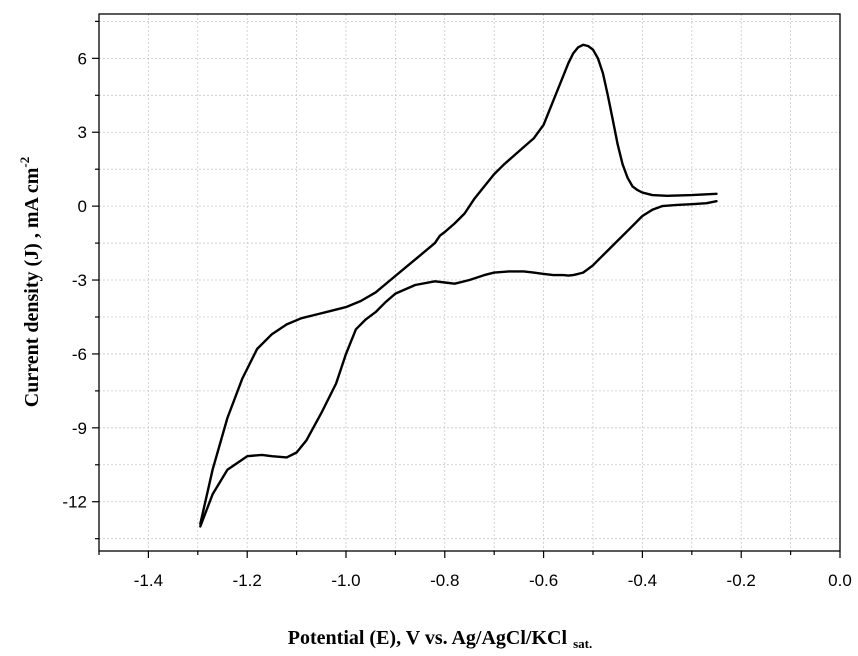 The height and width of the screenshot is (656, 858). I want to click on x-tick-label: -0.2, so click(741, 580).